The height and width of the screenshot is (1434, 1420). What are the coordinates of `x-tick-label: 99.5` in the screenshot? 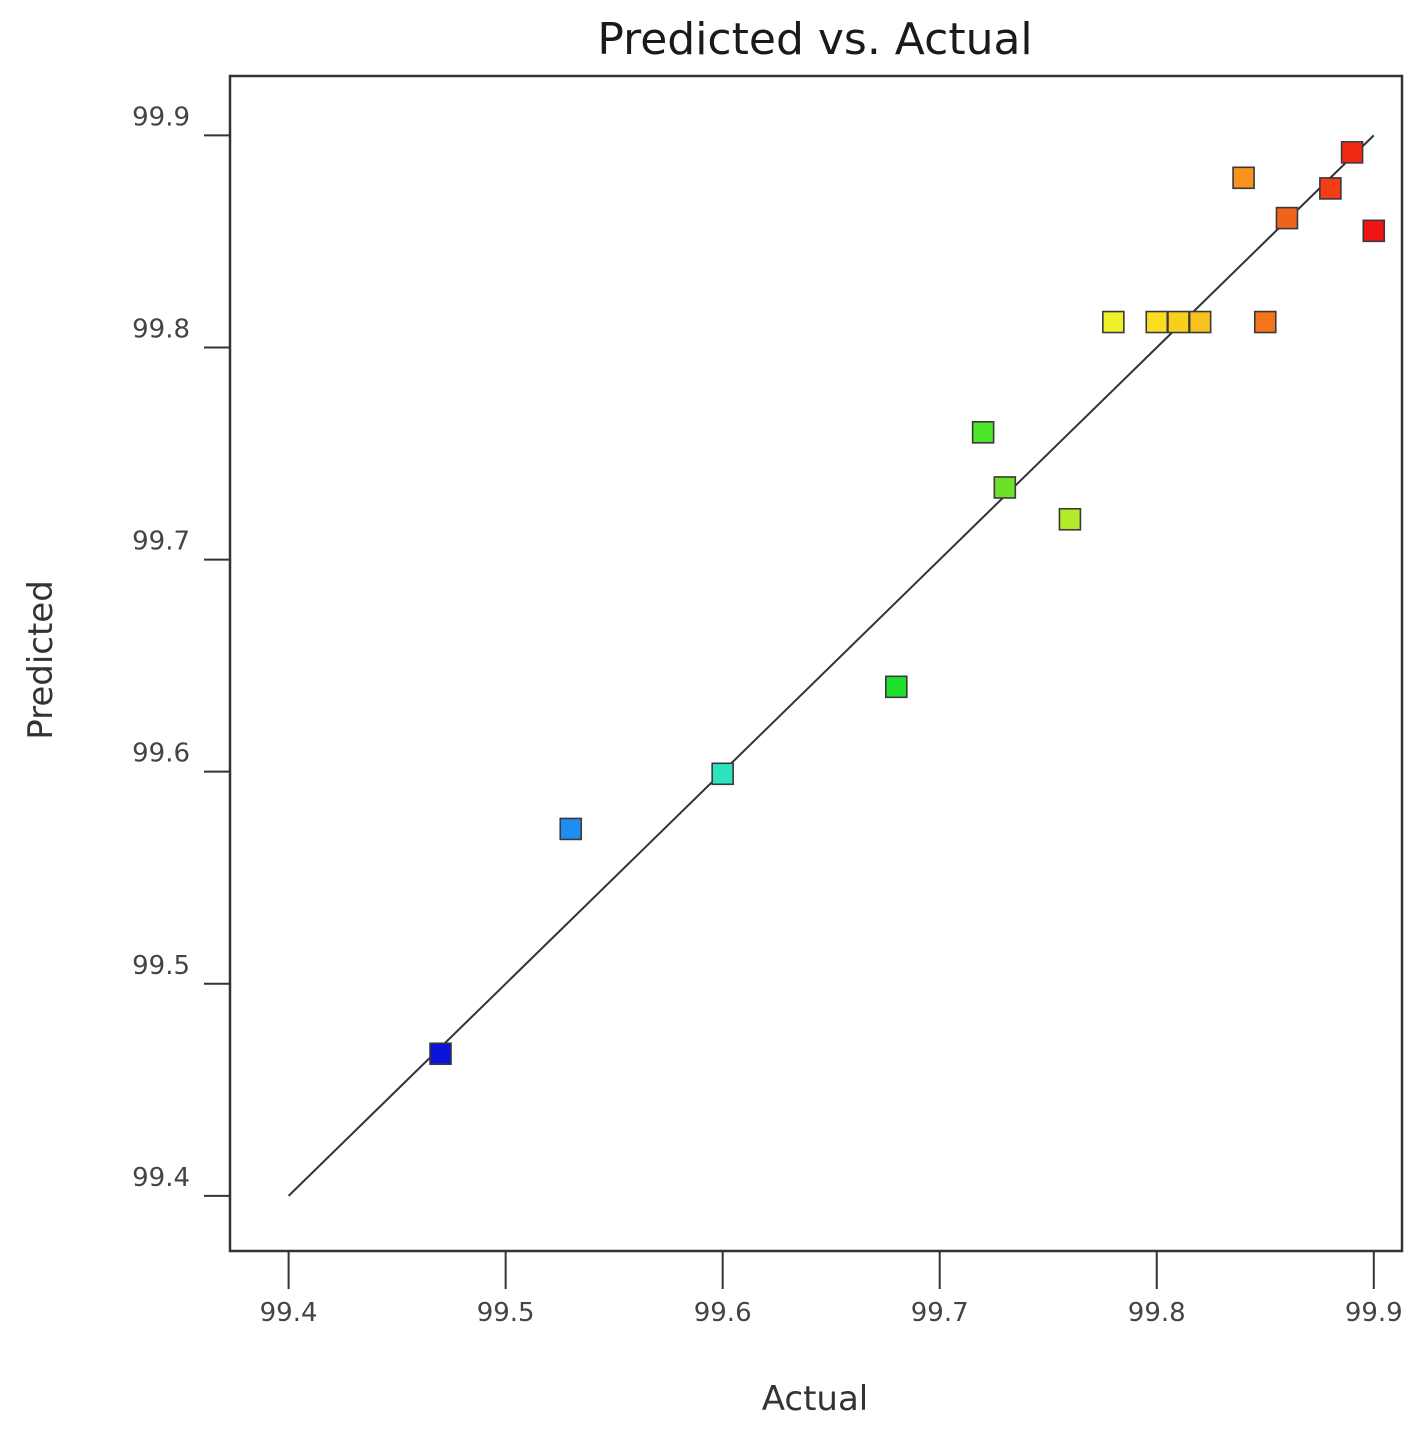 It's located at (506, 1313).